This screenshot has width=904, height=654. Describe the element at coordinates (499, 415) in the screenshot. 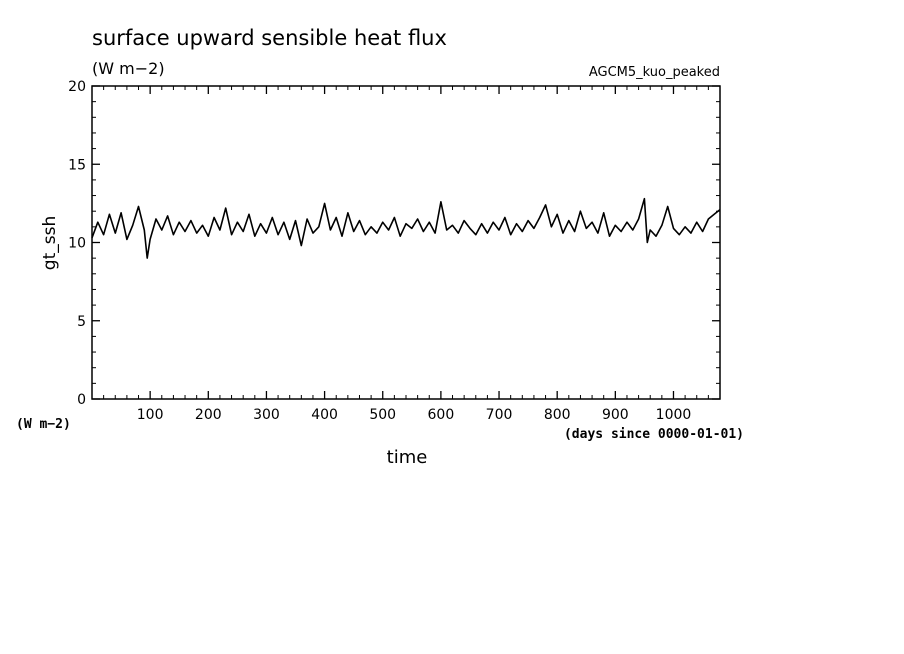

I see `x-tick-label: 700` at that location.